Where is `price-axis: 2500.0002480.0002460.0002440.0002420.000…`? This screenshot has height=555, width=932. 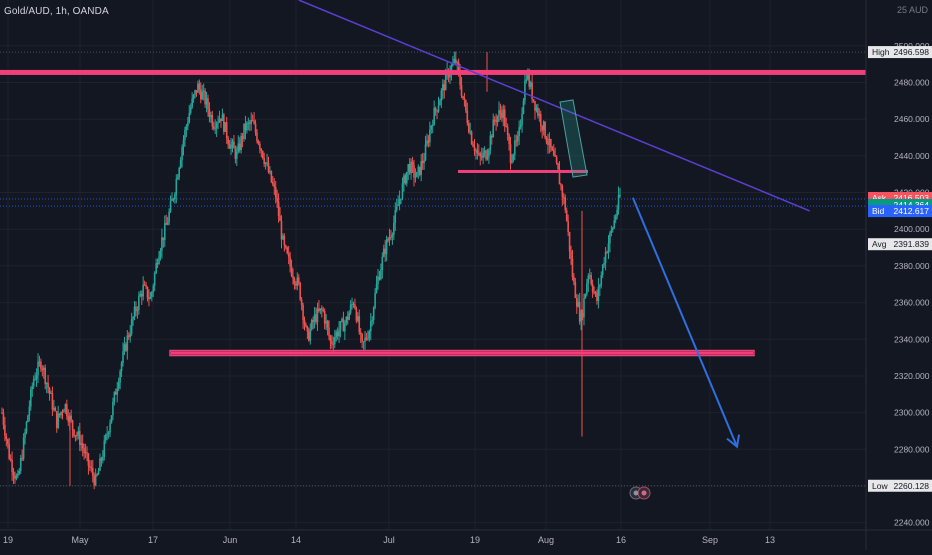
price-axis: 2500.0002480.0002460.0002440.0002420.000… is located at coordinates (897, 275).